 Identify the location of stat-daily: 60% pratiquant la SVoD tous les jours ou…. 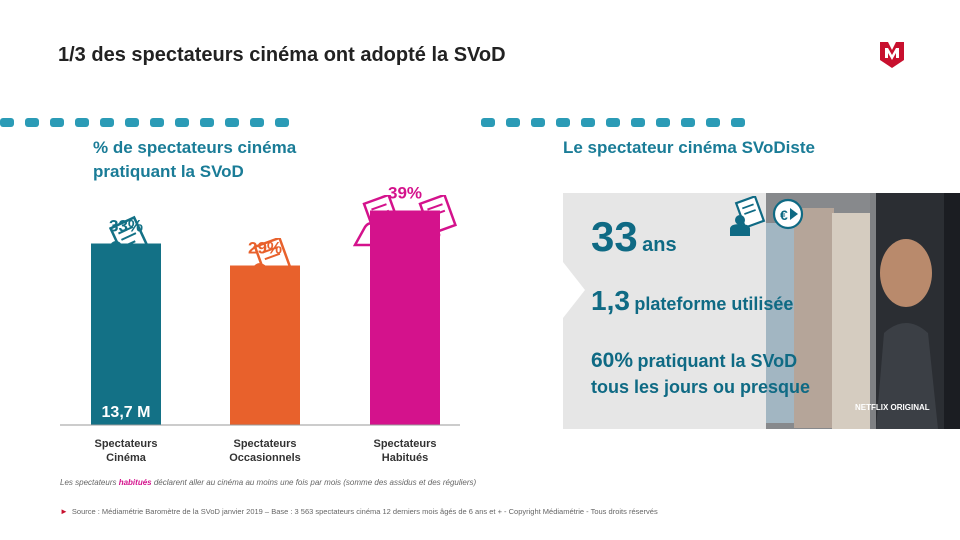
(700, 374).